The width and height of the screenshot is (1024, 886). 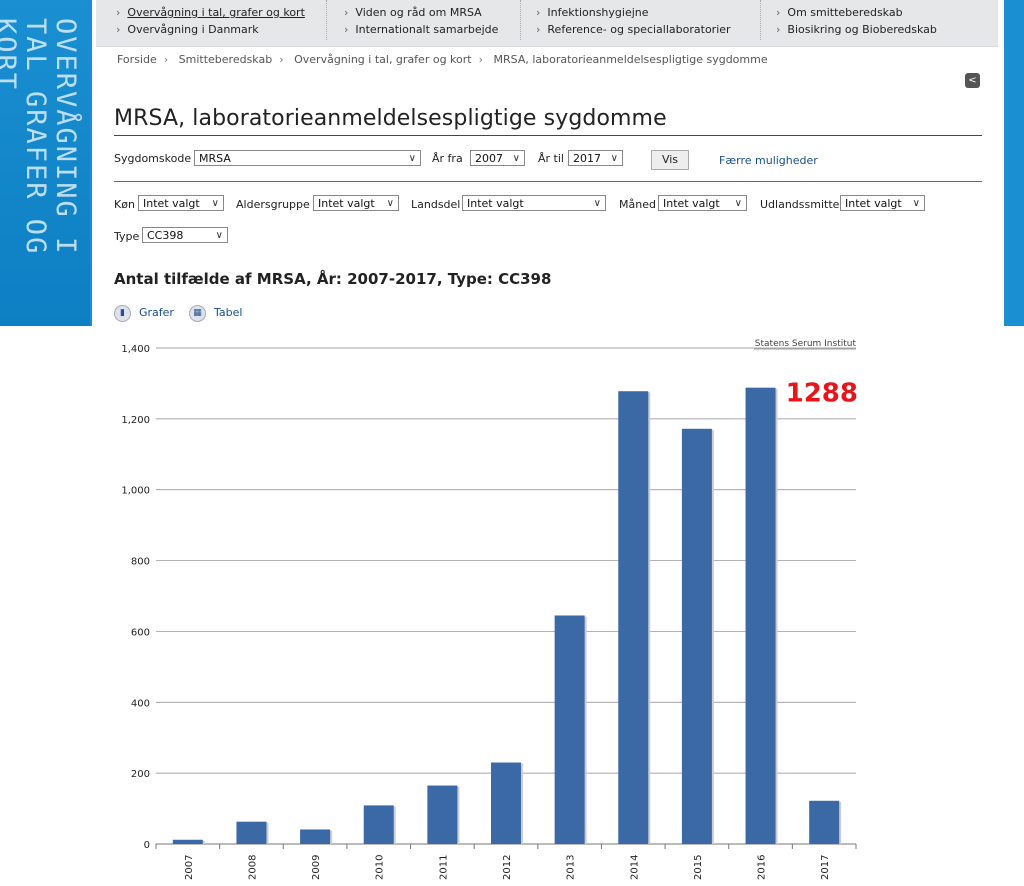 I want to click on maaned-select: Intet valgt ∨, so click(x=702, y=203).